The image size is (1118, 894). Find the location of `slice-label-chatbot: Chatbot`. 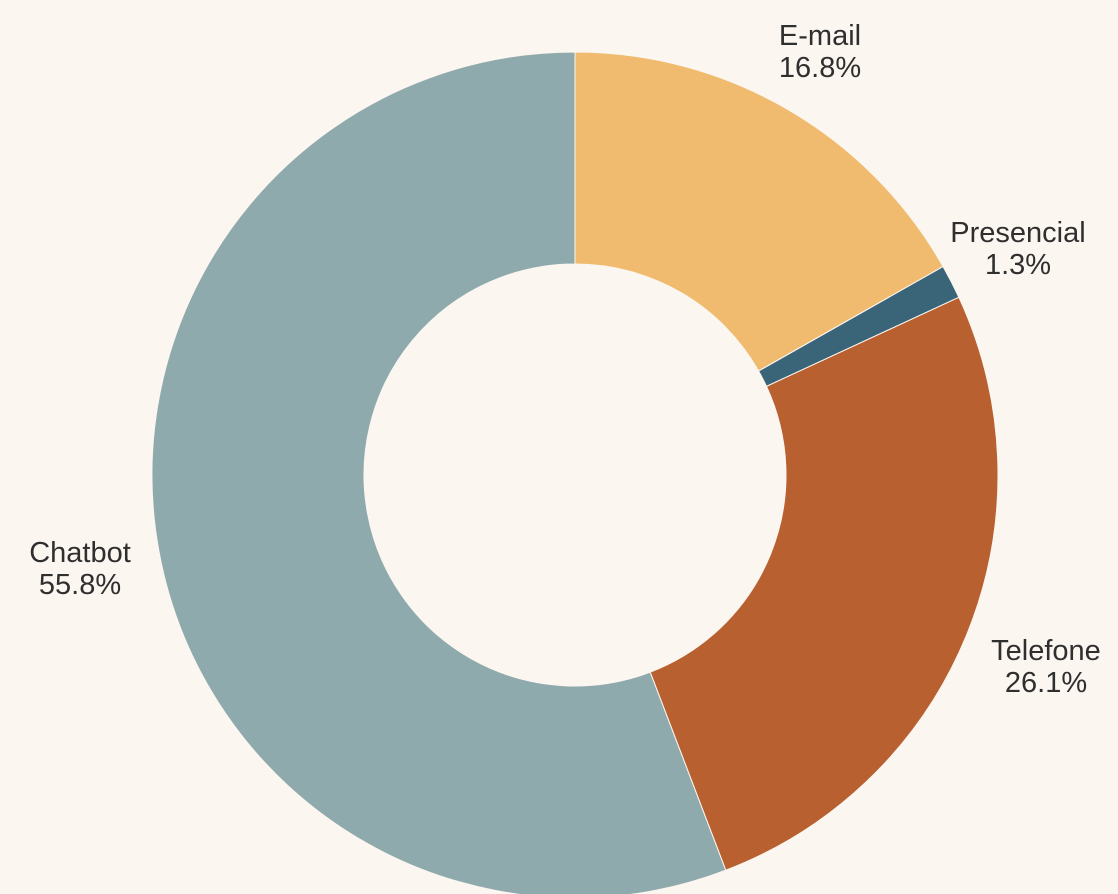

slice-label-chatbot: Chatbot is located at coordinates (80, 553).